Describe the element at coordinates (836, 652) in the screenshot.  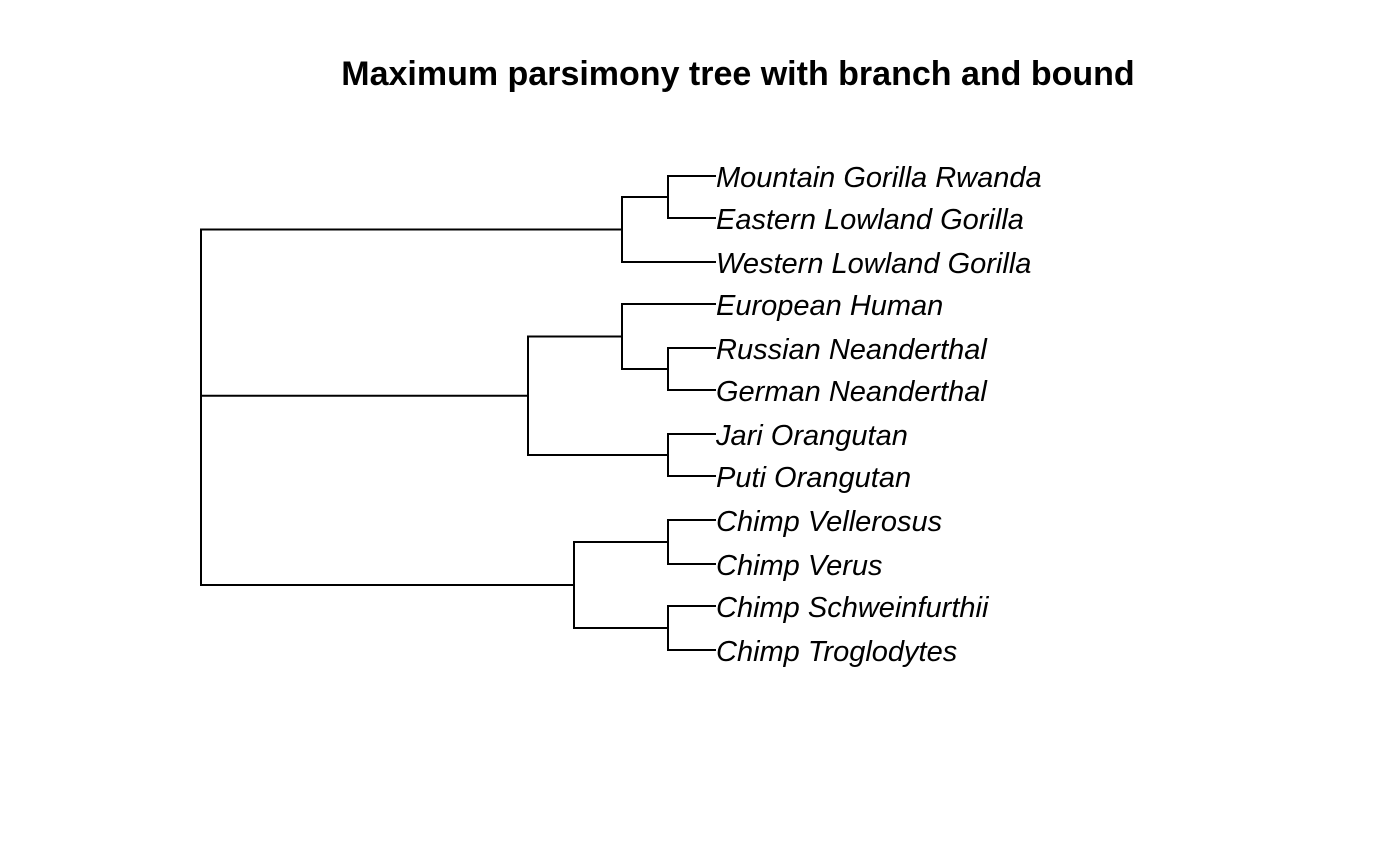
I see `tip-label-chimp-troglodytes: Chimp Troglodytes` at that location.